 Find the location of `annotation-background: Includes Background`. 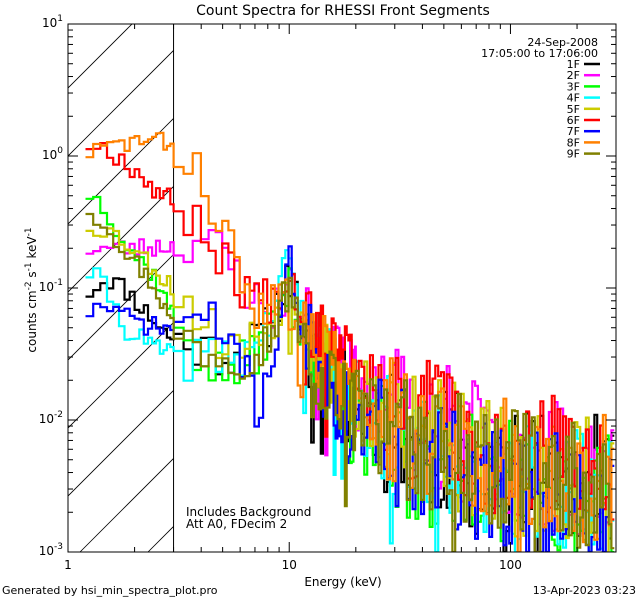

annotation-background: Includes Background is located at coordinates (248, 512).